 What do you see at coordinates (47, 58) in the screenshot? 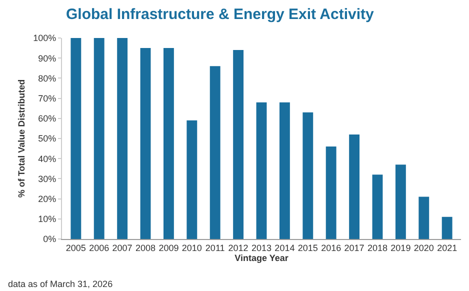
I see `y-tick-label: 90%` at bounding box center [47, 58].